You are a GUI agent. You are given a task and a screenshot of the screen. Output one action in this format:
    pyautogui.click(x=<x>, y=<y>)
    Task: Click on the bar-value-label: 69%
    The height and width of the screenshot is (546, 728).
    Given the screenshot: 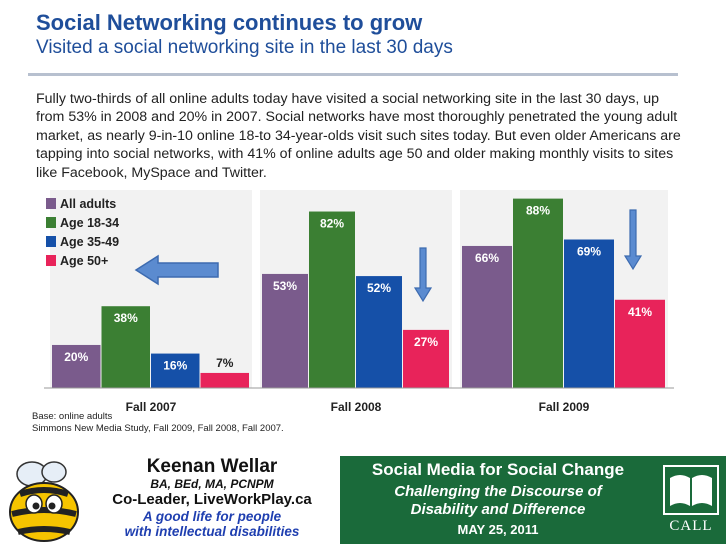 What is the action you would take?
    pyautogui.click(x=589, y=252)
    